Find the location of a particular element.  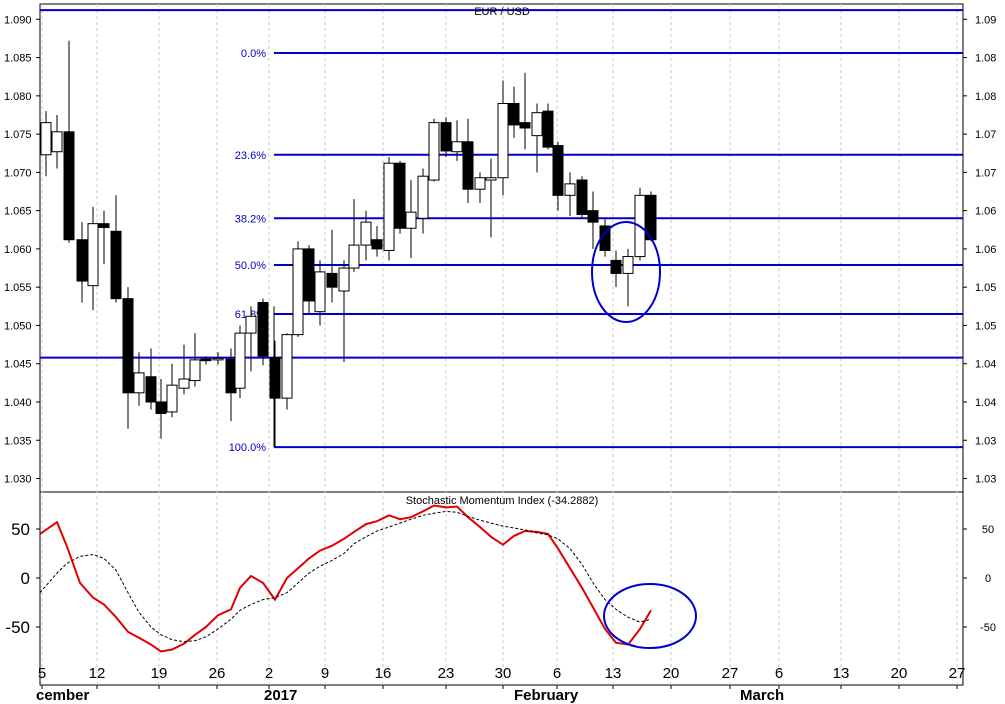

x-tick-label: 26 is located at coordinates (217, 673).